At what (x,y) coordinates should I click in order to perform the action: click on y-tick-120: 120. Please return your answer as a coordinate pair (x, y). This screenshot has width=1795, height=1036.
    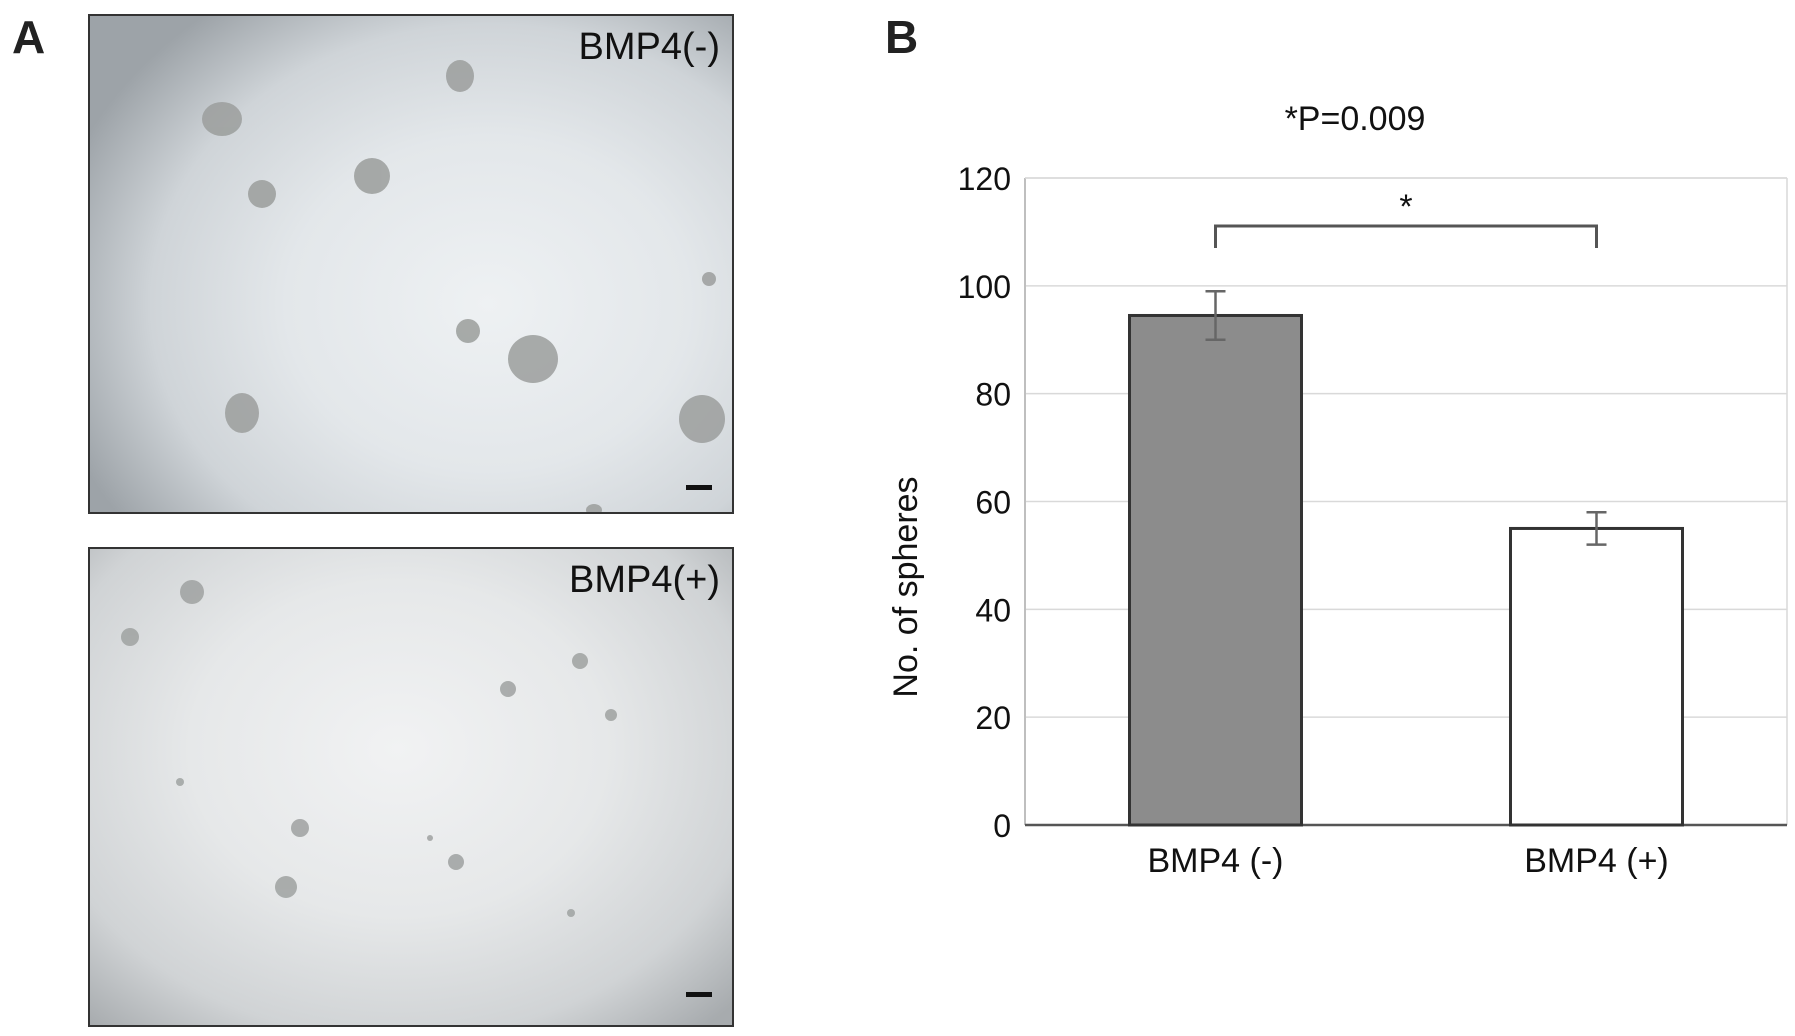
    Looking at the image, I should click on (984, 179).